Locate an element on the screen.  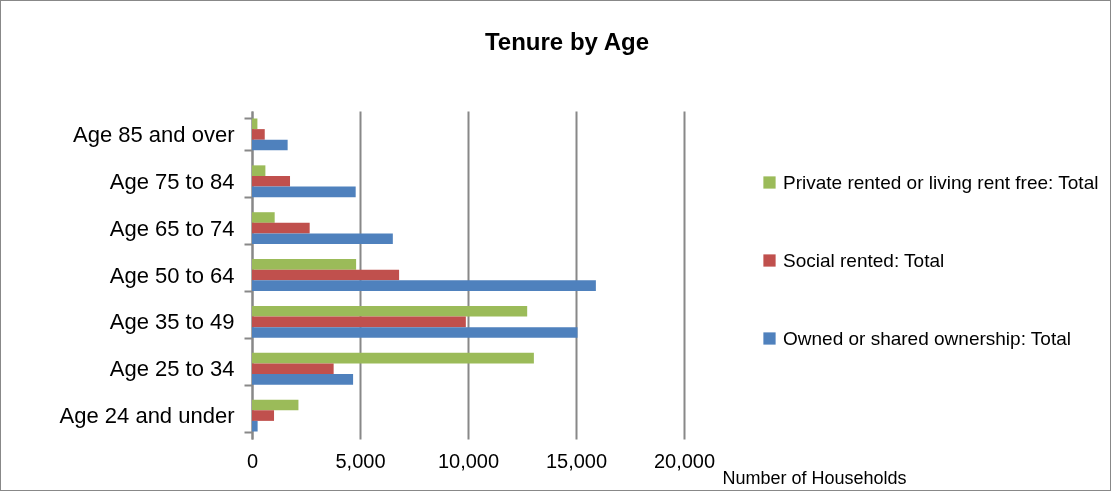
y-tick-label: Age 75 to 84 is located at coordinates (172, 181).